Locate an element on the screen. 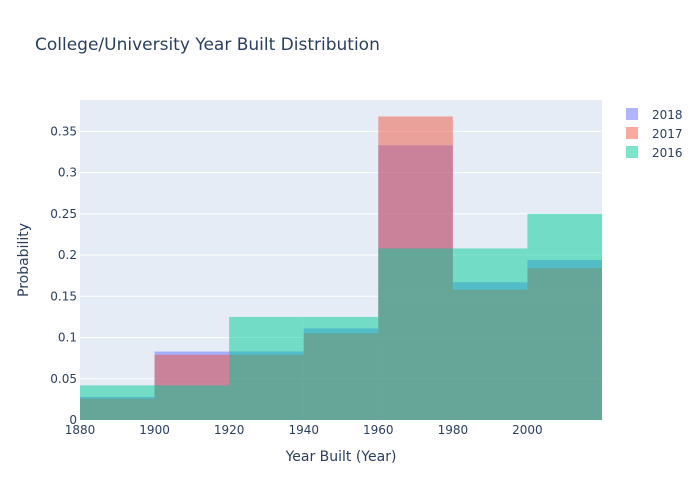 The image size is (700, 504). legend-item-2017: 2017 is located at coordinates (654, 134).